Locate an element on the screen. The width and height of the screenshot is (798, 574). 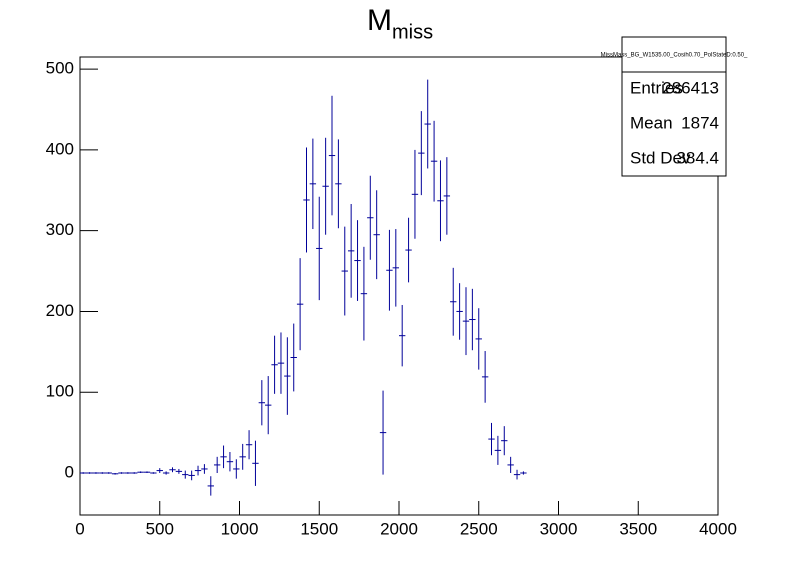
y-tick-label: 0 is located at coordinates (69, 471).